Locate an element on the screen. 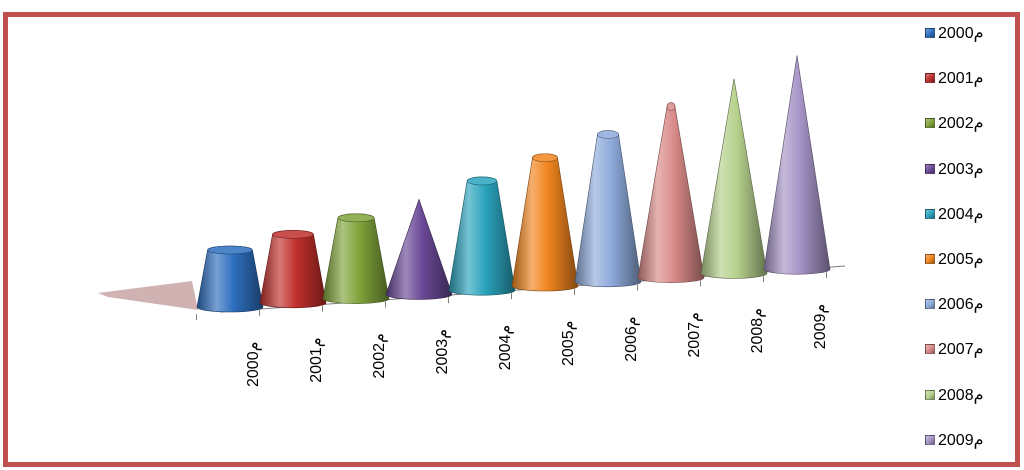 The height and width of the screenshot is (470, 1024). legend-label: م2007 is located at coordinates (961, 350).